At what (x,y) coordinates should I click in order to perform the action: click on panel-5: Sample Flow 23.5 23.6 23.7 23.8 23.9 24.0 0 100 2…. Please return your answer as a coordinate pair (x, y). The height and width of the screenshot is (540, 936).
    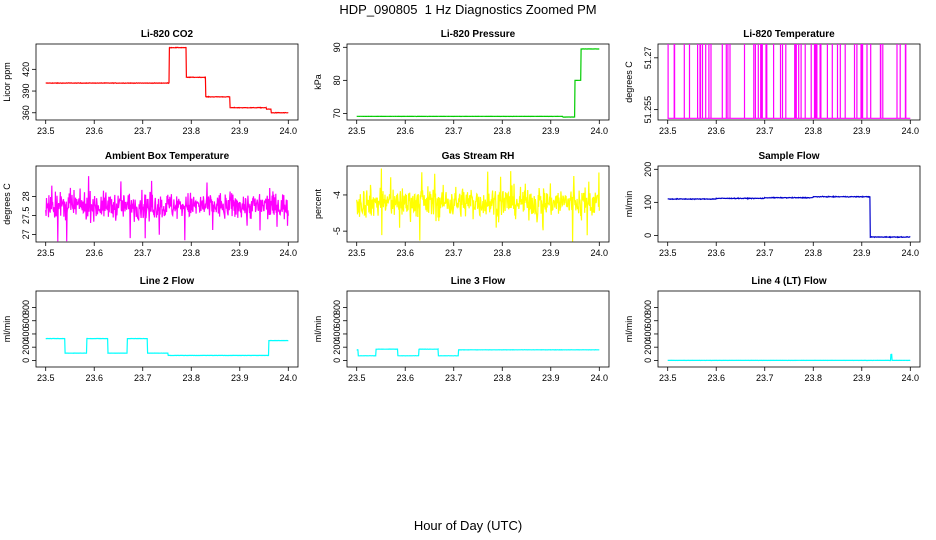
    Looking at the image, I should click on (772, 204).